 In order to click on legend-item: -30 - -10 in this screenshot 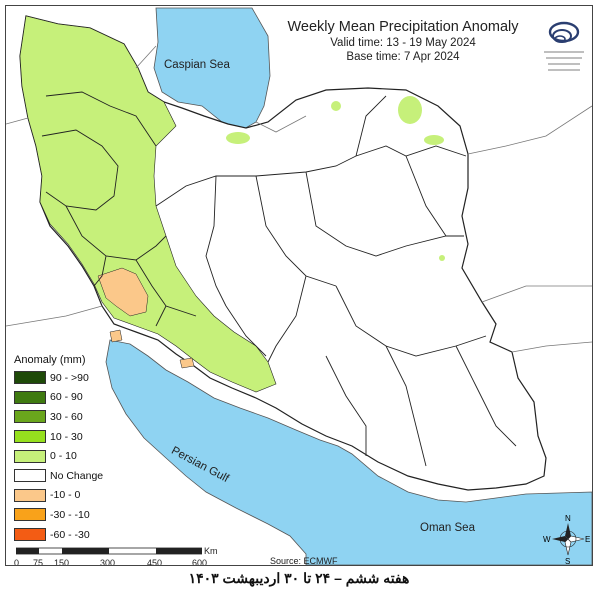, I will do `click(73, 515)`.